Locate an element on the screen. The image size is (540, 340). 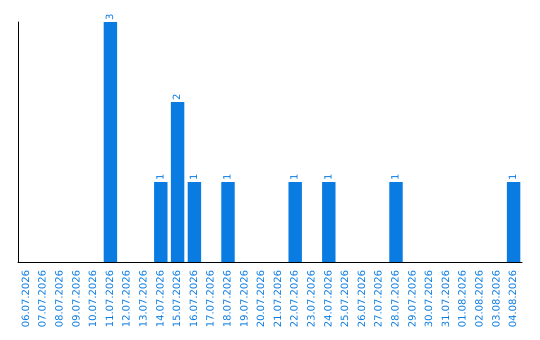
x-tick-label: 11.07.2026 is located at coordinates (110, 299).